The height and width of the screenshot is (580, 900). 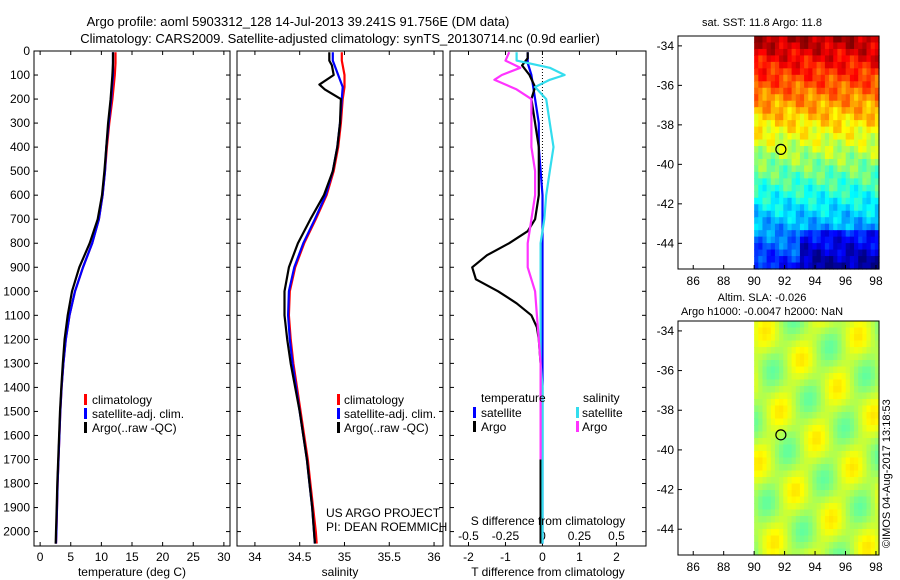 What do you see at coordinates (26, 51) in the screenshot?
I see `y-tick-label: 0` at bounding box center [26, 51].